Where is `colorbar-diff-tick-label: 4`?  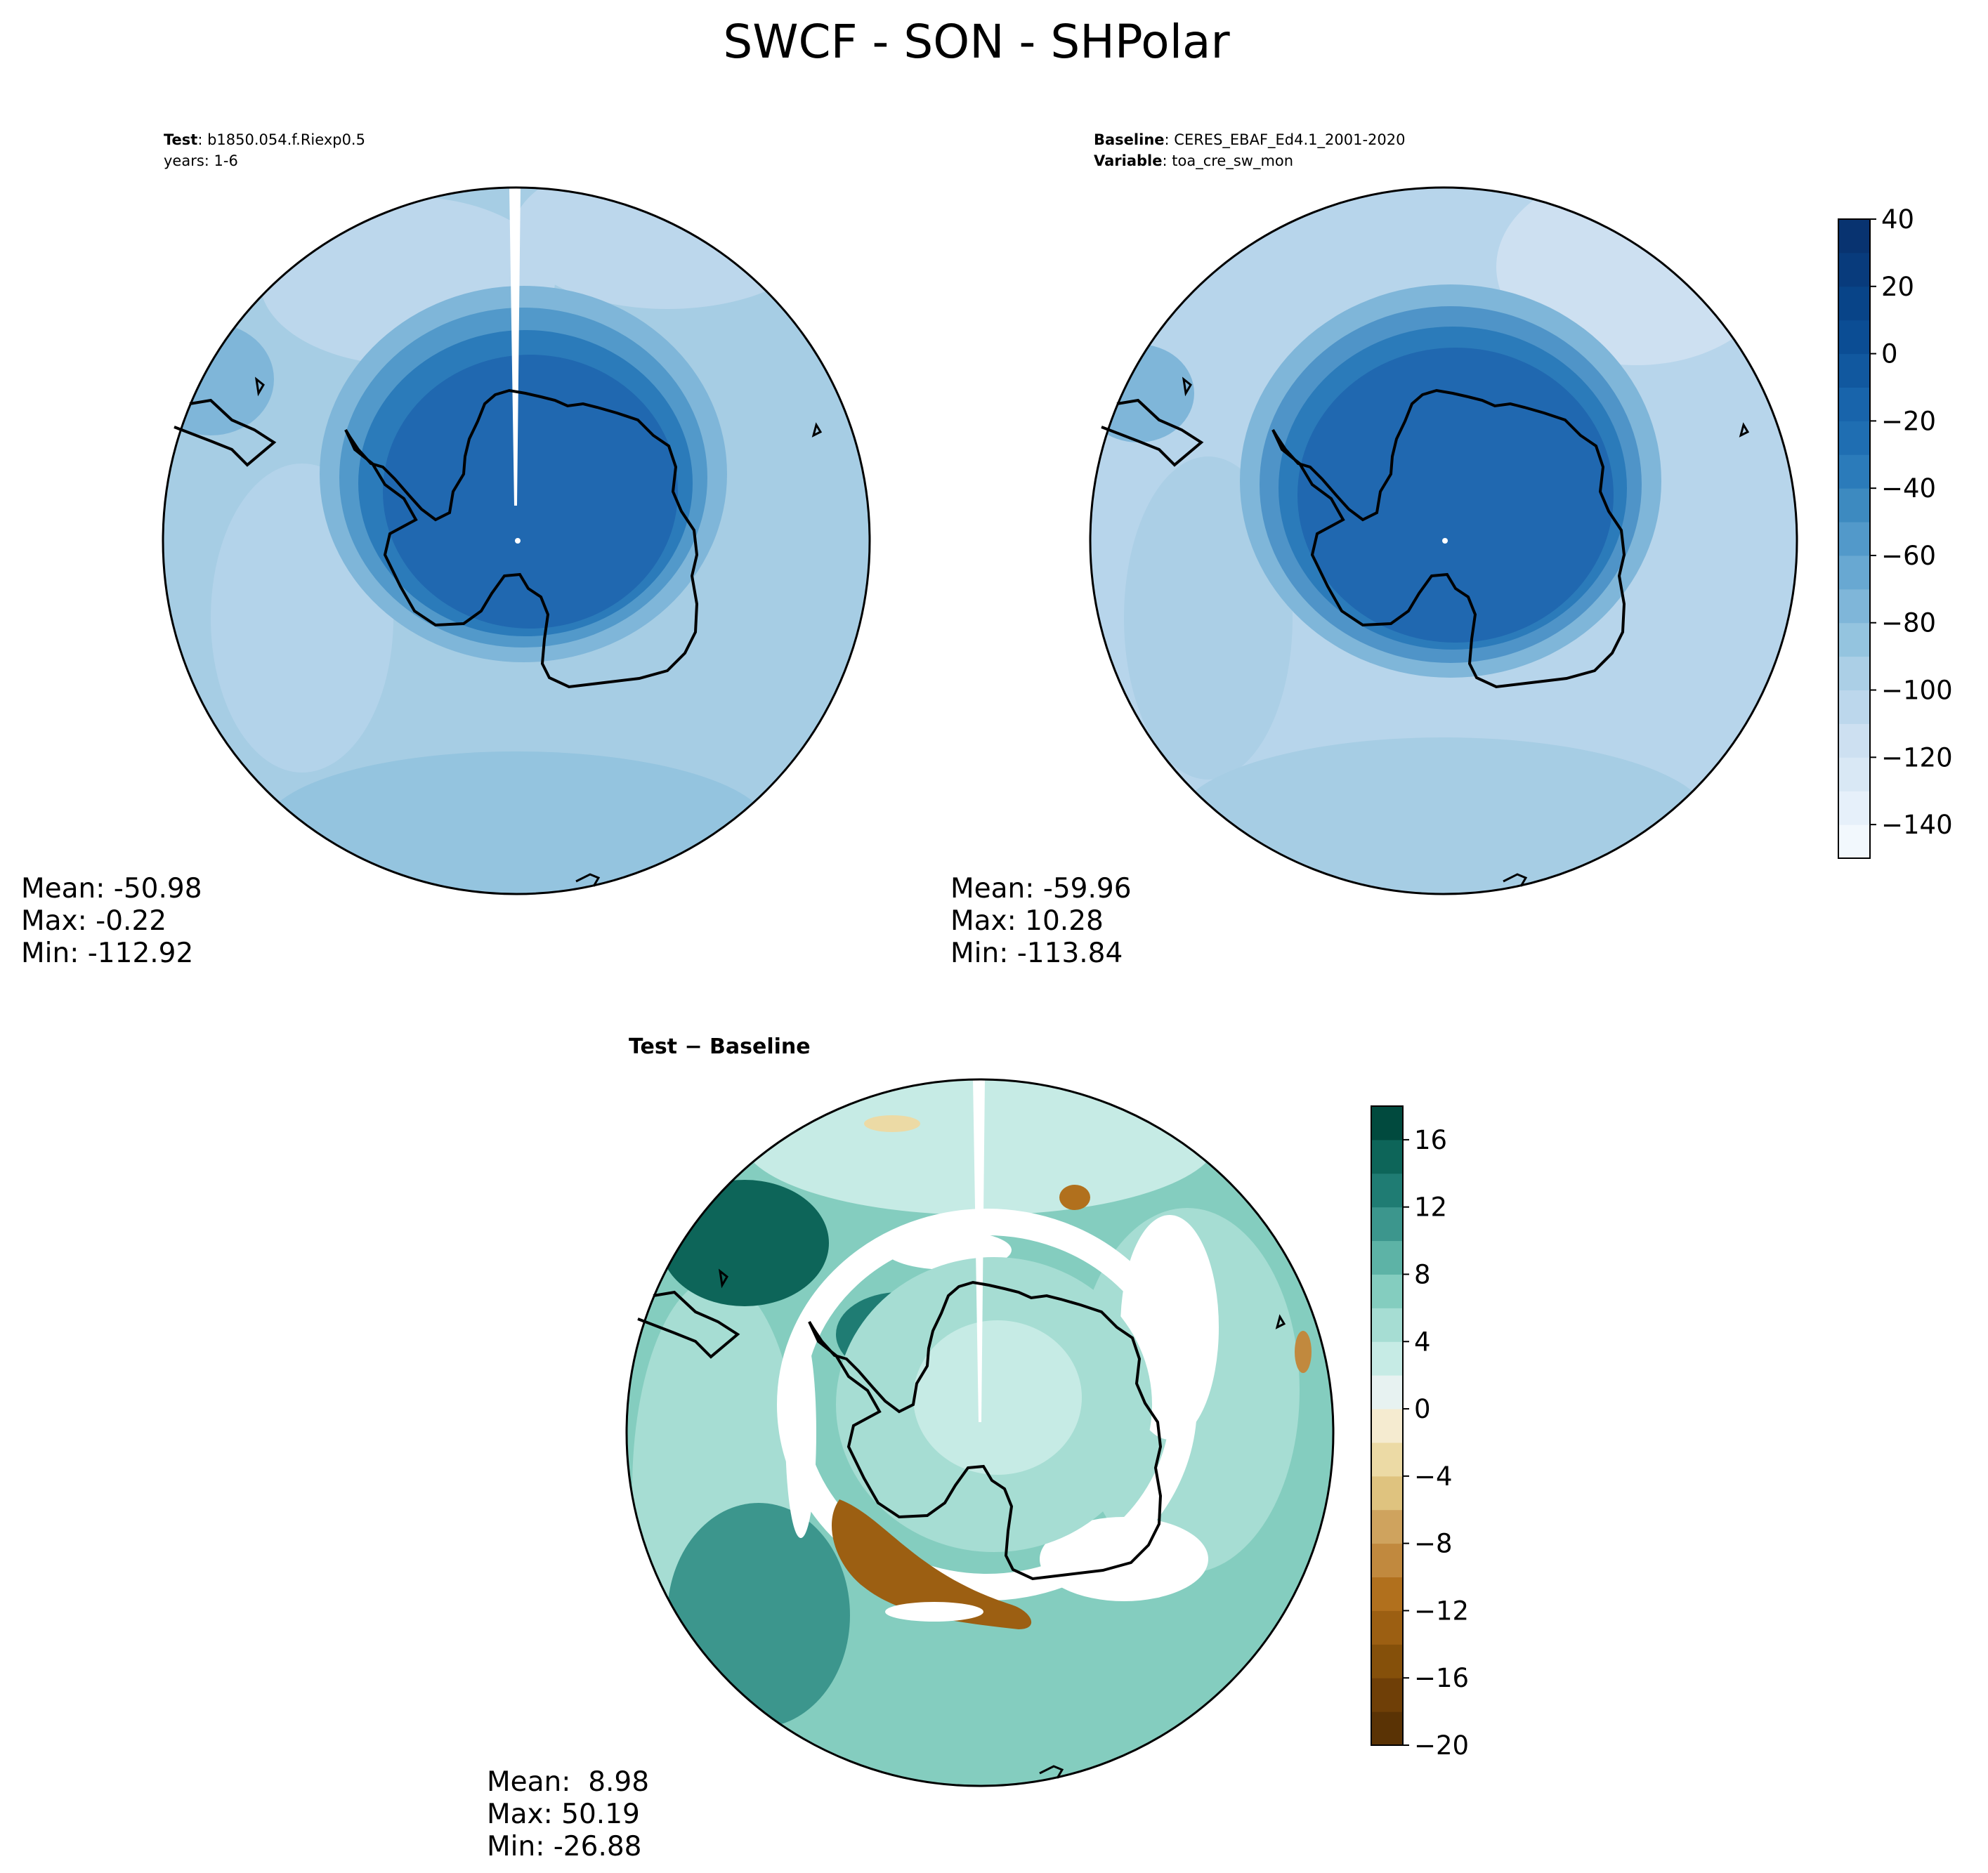
colorbar-diff-tick-label: 4 is located at coordinates (1422, 1342).